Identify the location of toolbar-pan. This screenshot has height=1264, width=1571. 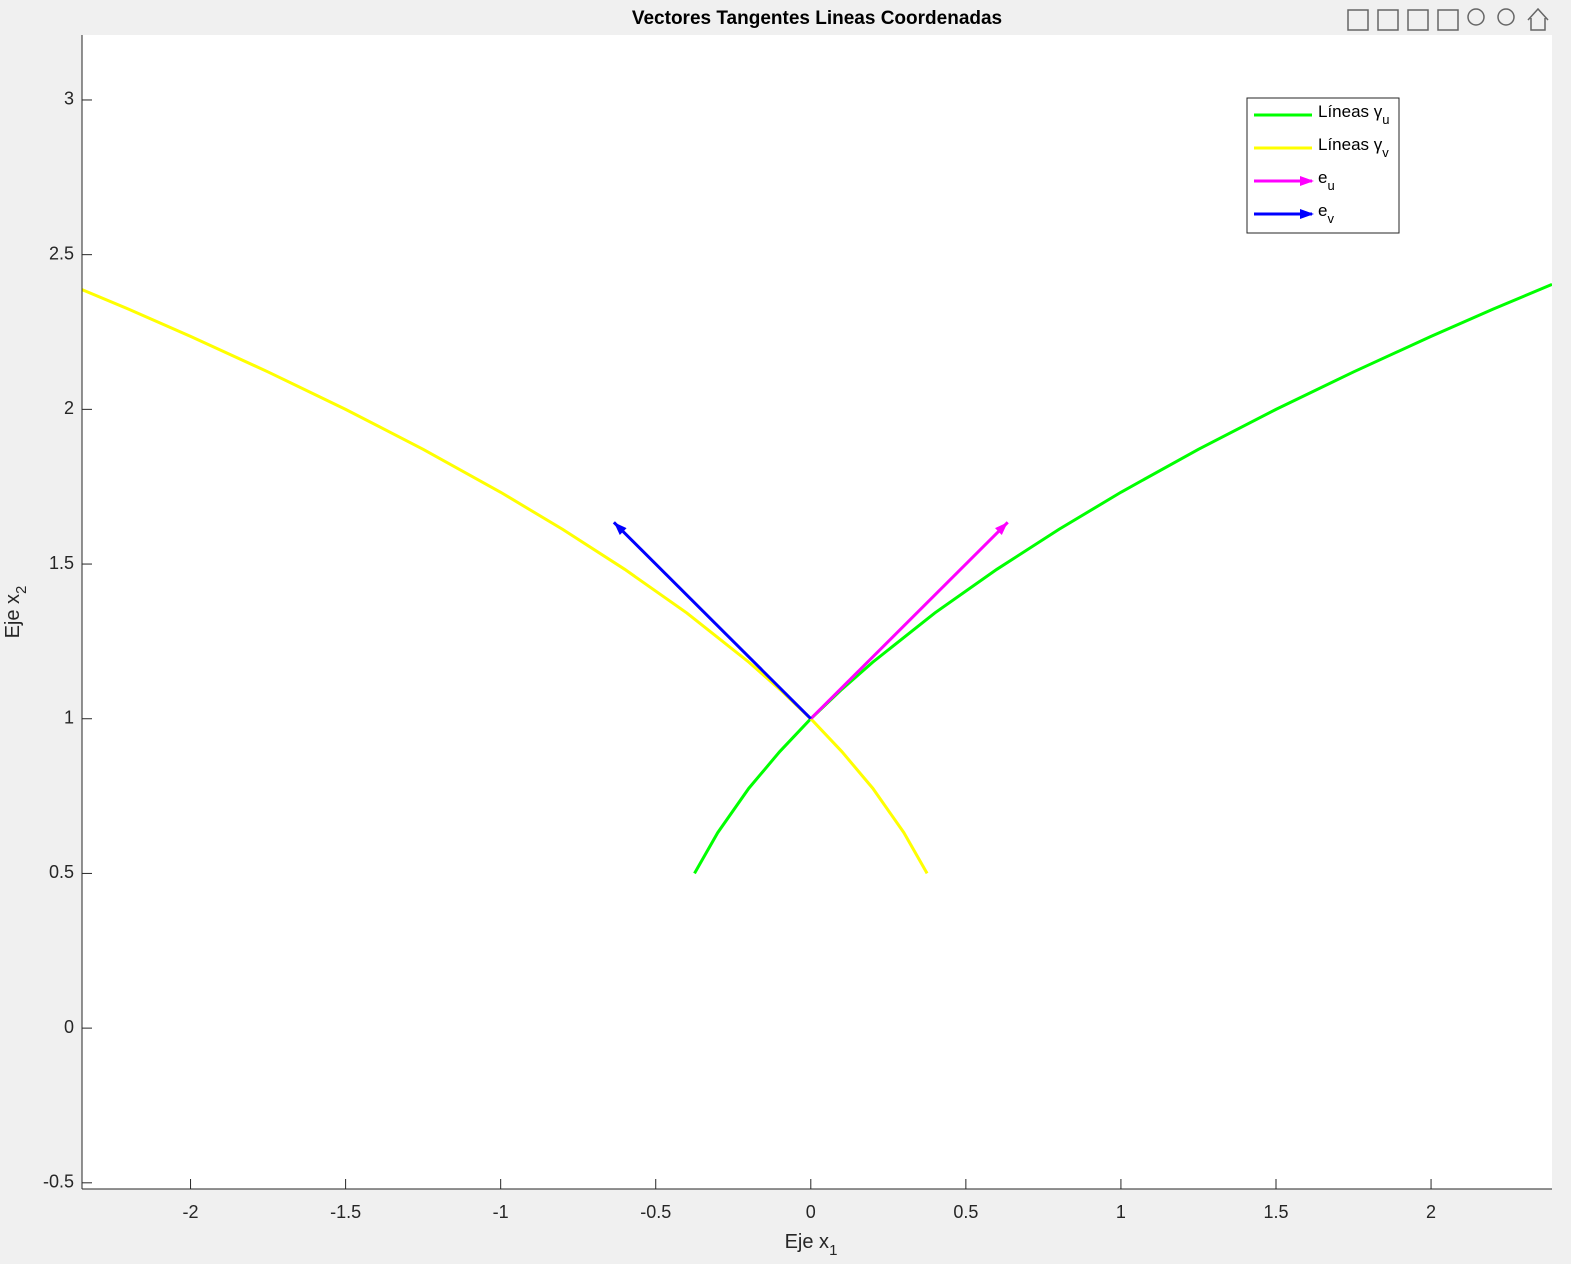
(1448, 20).